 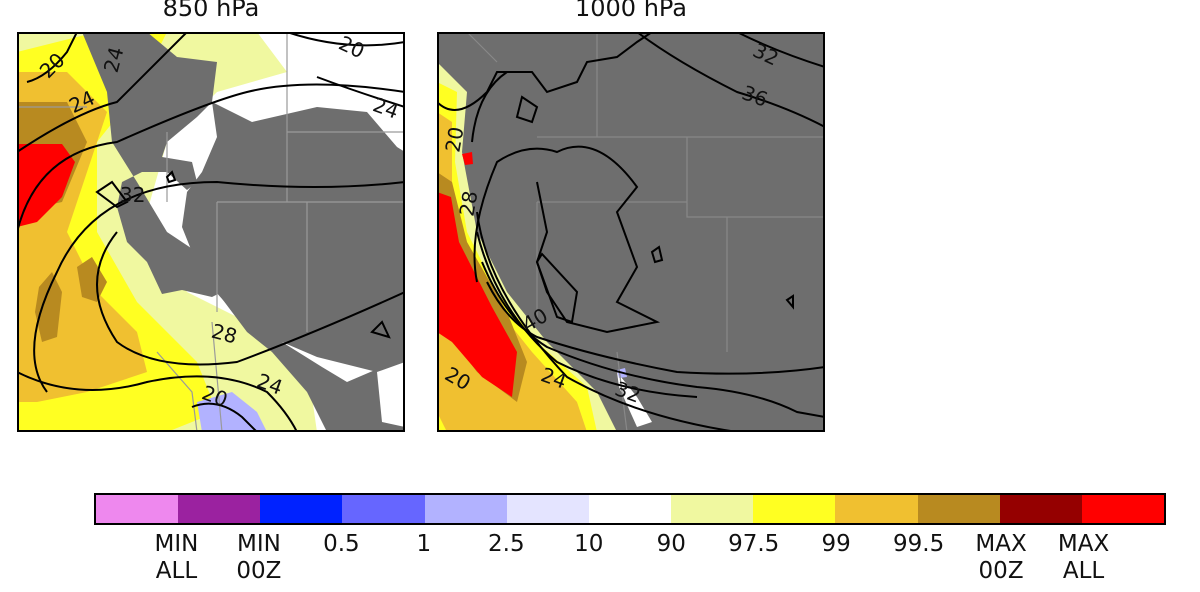 I want to click on terrain-mask-east, so click(x=293, y=237).